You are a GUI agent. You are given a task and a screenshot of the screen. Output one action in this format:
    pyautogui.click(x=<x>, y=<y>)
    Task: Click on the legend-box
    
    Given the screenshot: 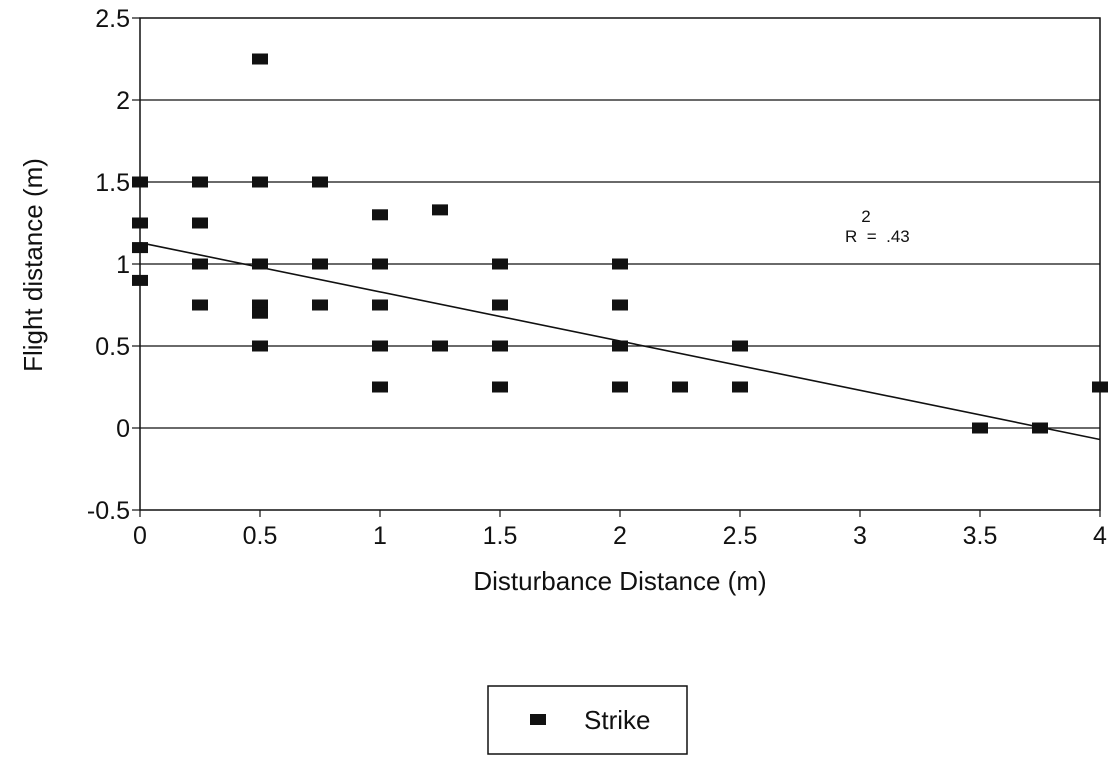 What is the action you would take?
    pyautogui.click(x=587, y=720)
    